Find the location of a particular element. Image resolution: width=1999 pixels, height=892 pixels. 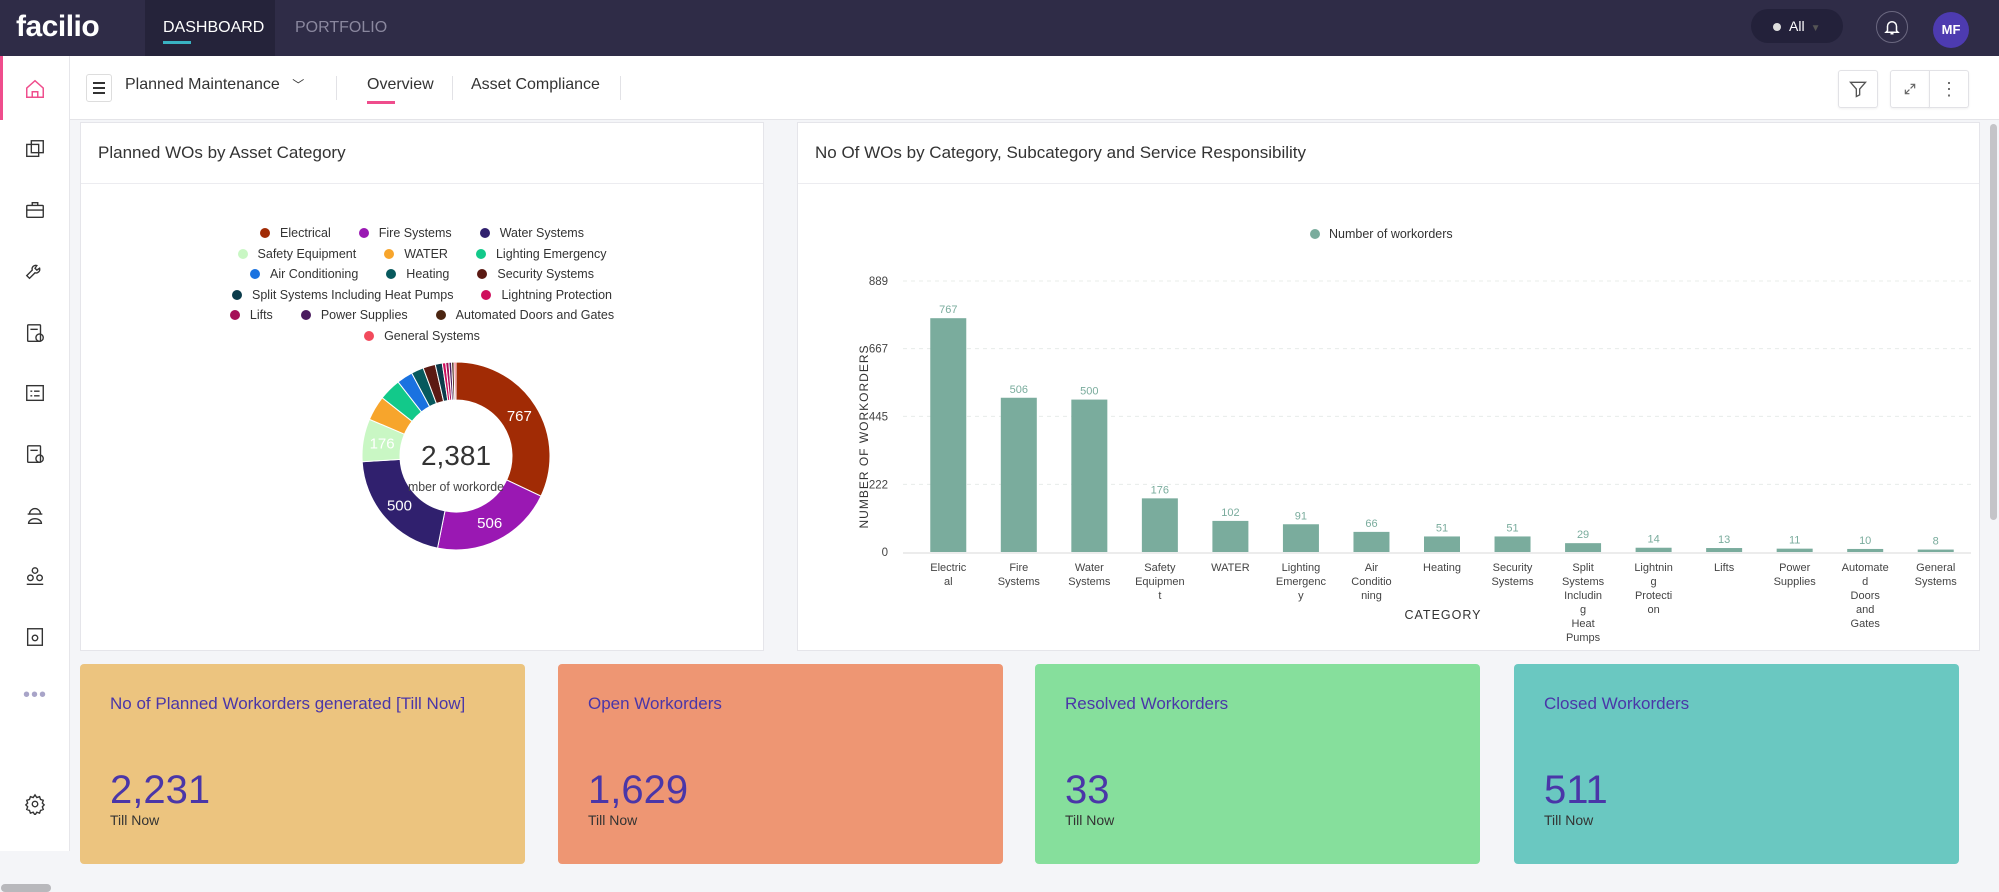

legend-label: General Systems is located at coordinates (432, 335).